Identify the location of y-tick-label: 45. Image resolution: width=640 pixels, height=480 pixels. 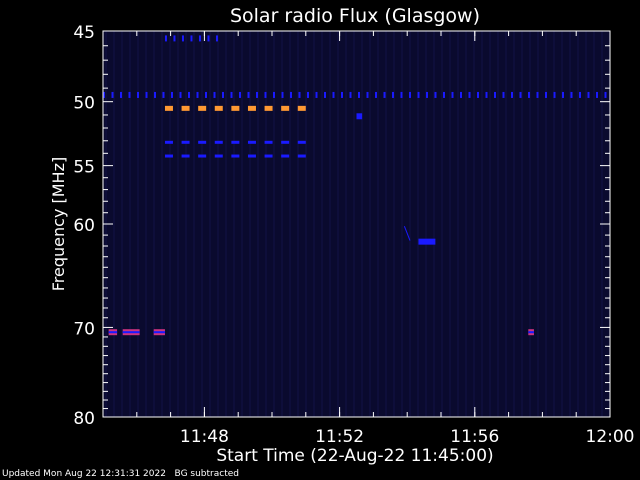
(84, 33).